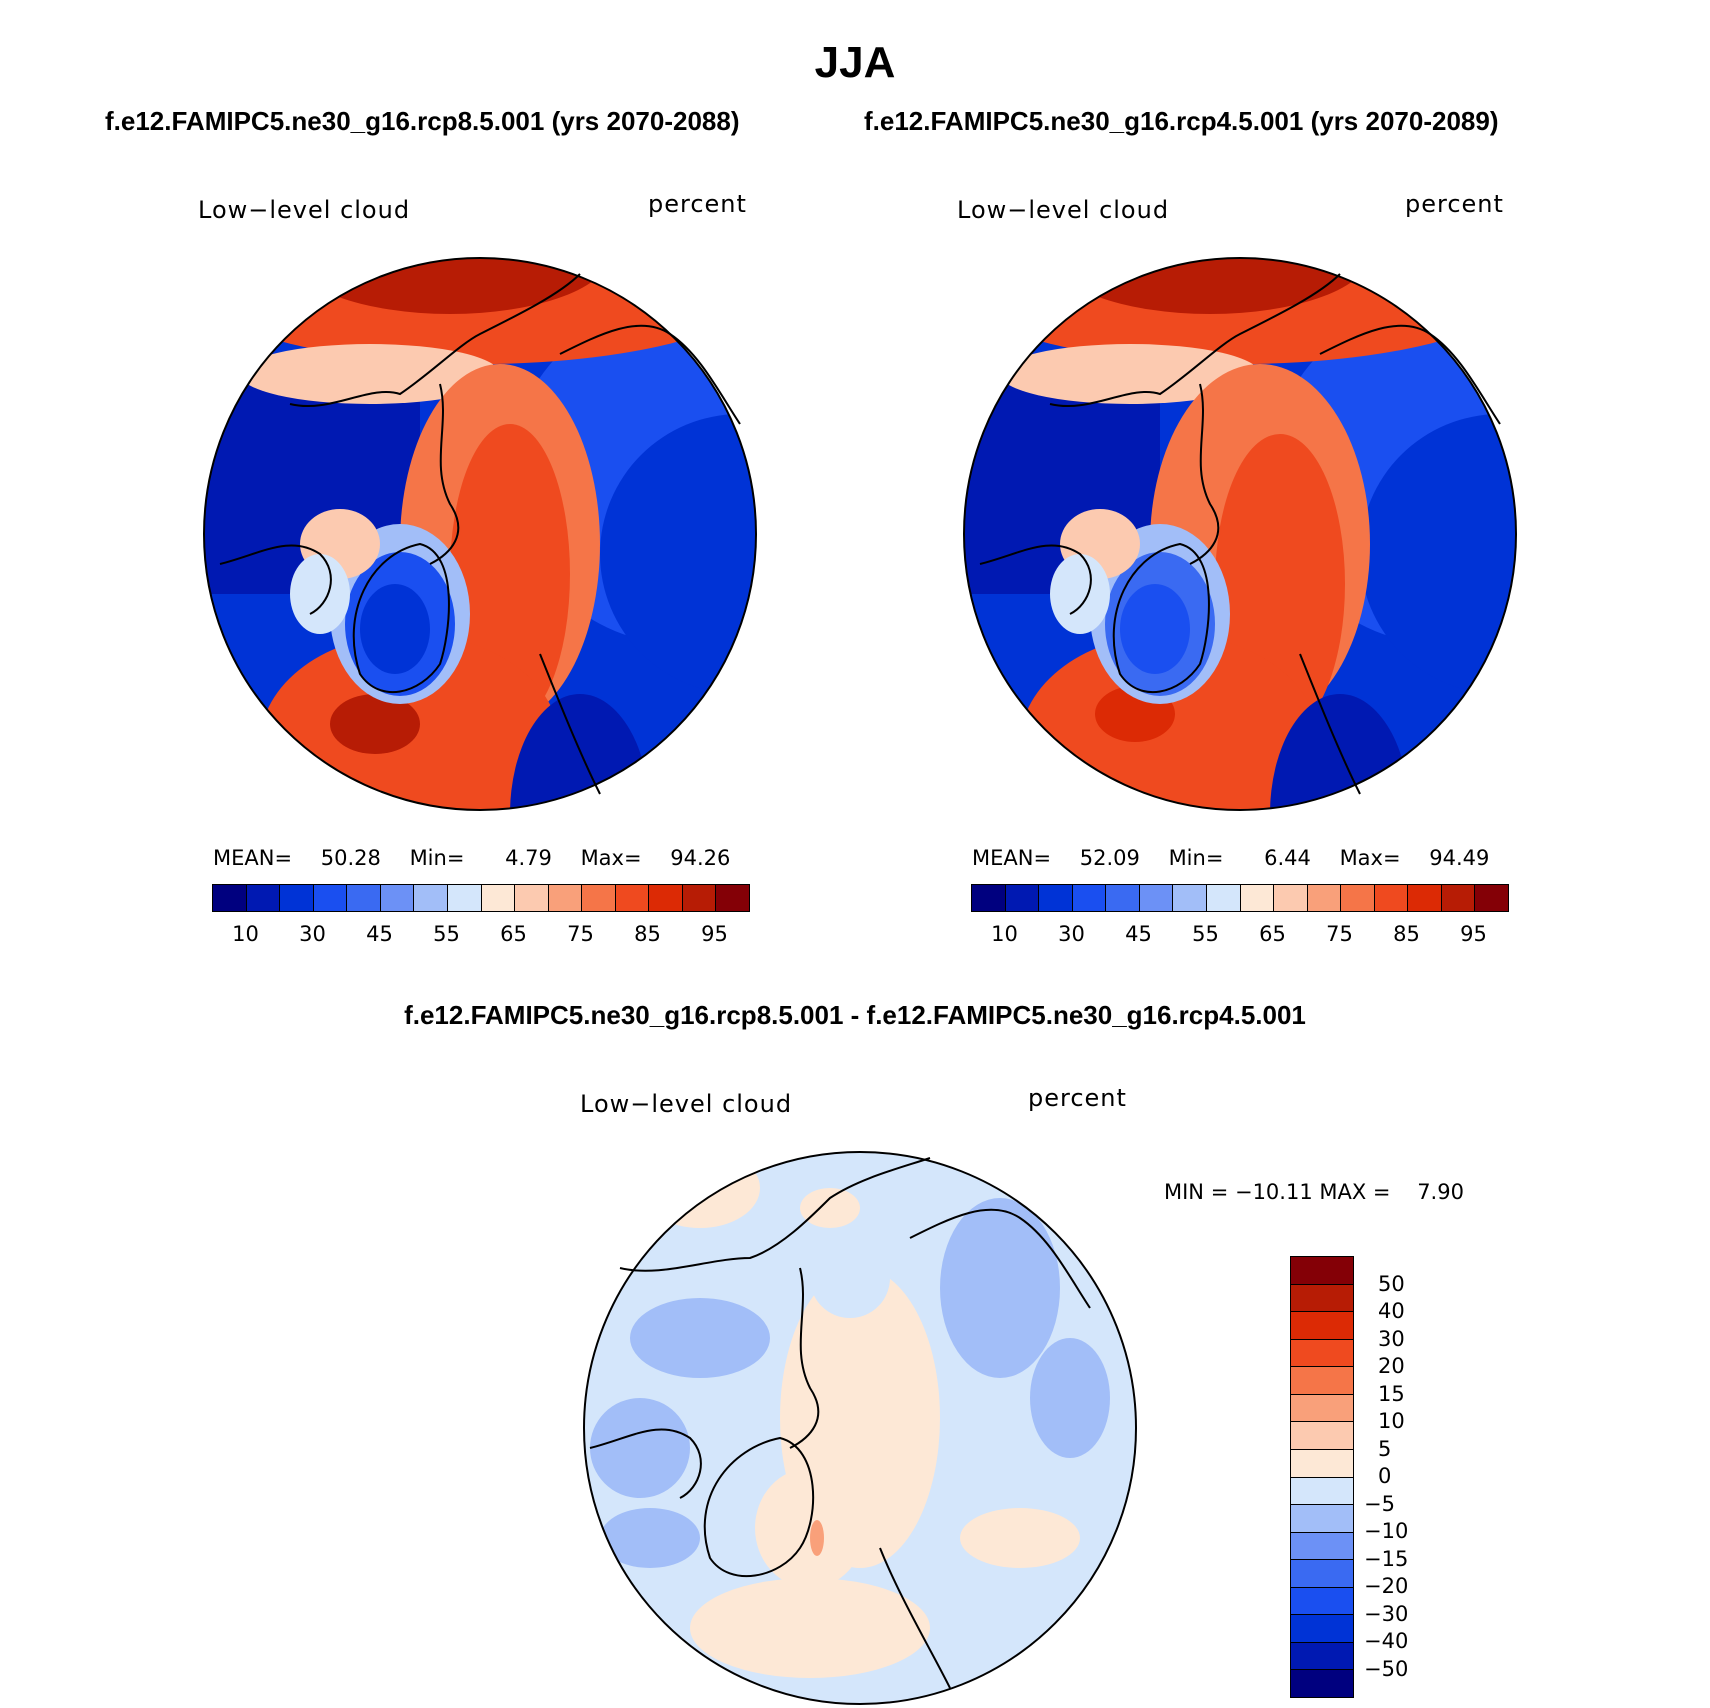 The width and height of the screenshot is (1710, 1708). Describe the element at coordinates (1339, 934) in the screenshot. I see `panel2-colorbar-tick-label: 75` at that location.